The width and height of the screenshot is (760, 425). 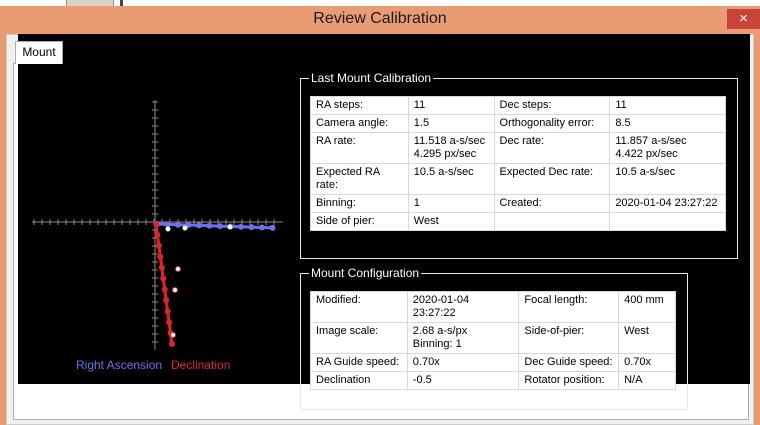 I want to click on field-label: RA rate:, so click(x=359, y=148).